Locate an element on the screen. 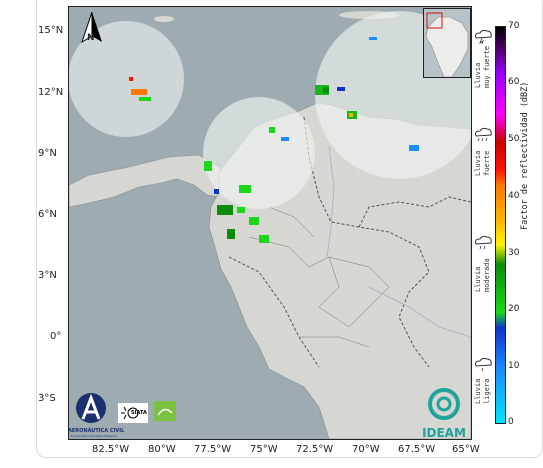  lat-tick: 15°N is located at coordinates (51, 30).